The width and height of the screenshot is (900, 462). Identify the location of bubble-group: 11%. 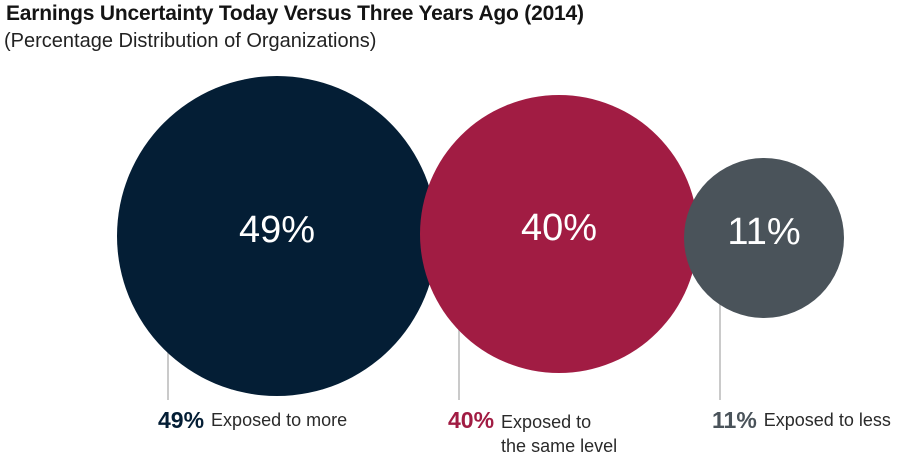
(764, 279).